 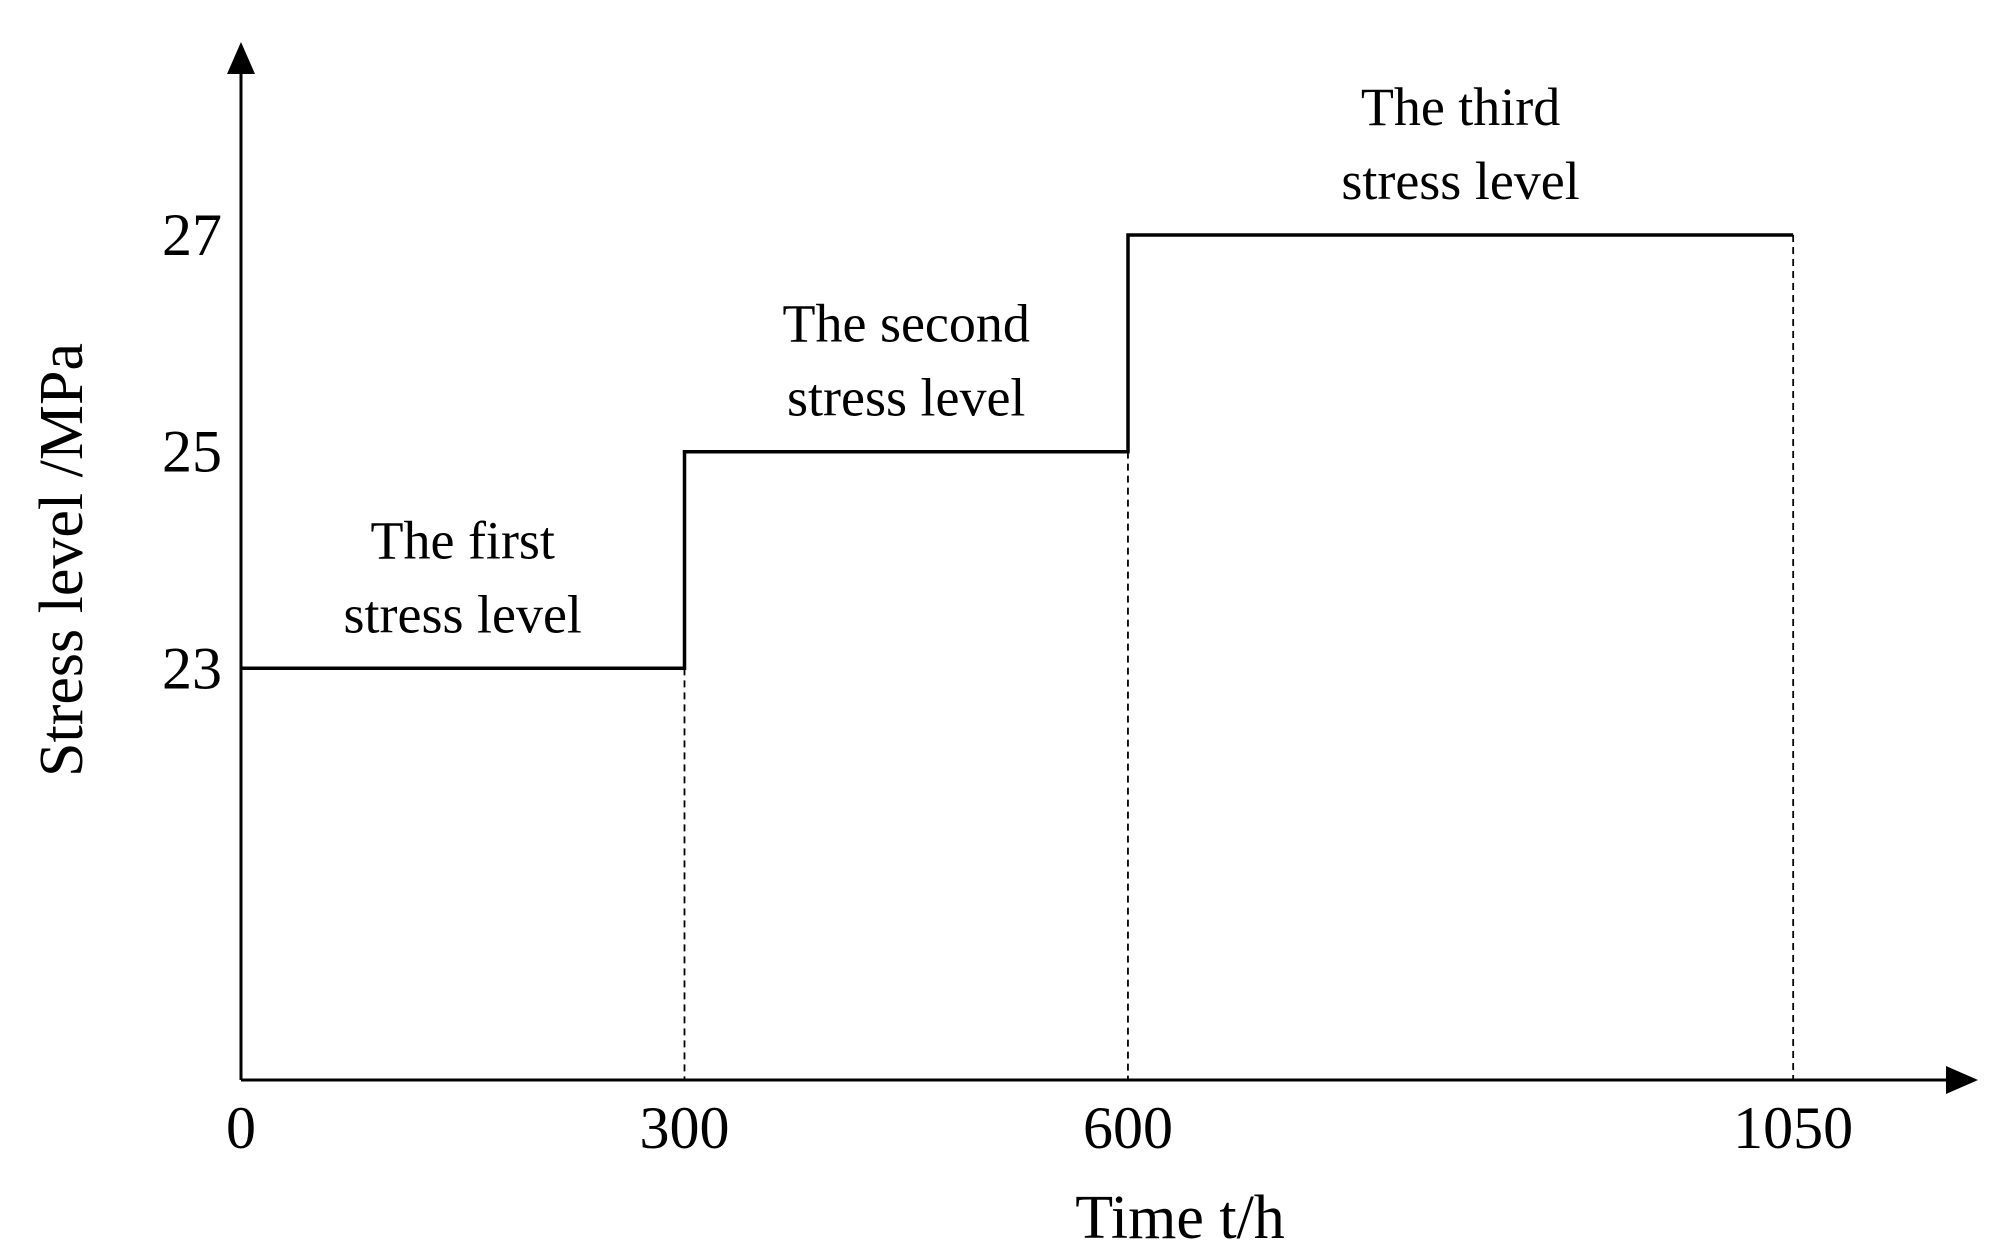 I want to click on y-axis-arrow-icon, so click(x=241, y=58).